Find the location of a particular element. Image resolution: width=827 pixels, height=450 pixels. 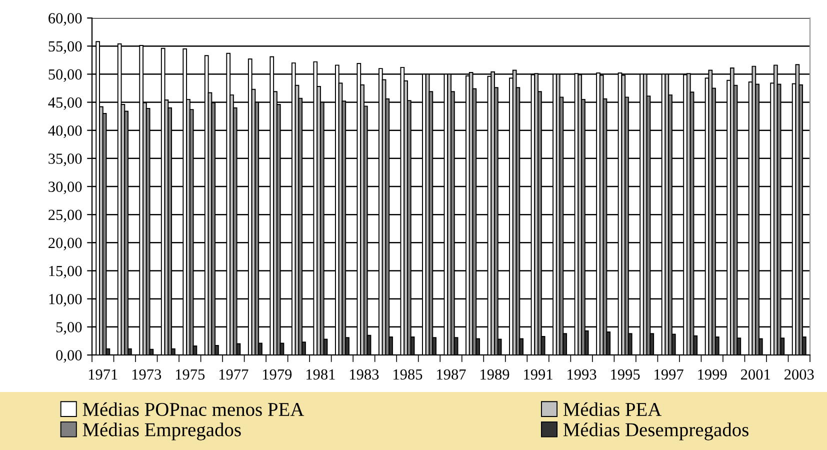

y-tick-label: 15,00 is located at coordinates (65, 272).